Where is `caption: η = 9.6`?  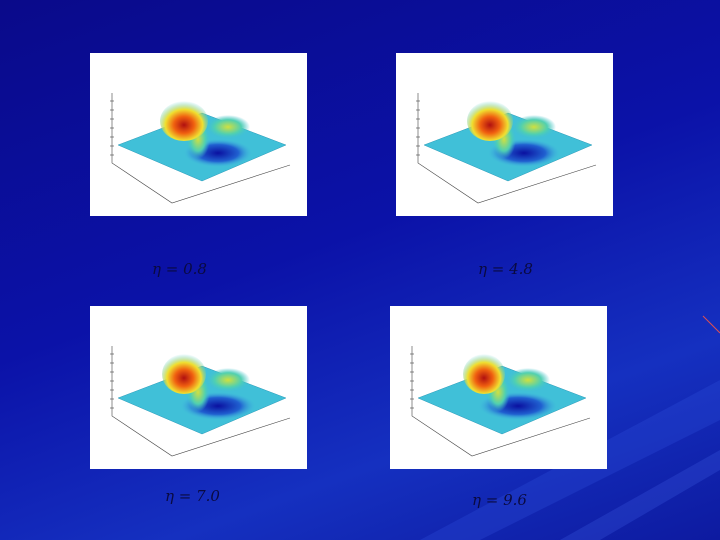
caption: η = 9.6 is located at coordinates (499, 500).